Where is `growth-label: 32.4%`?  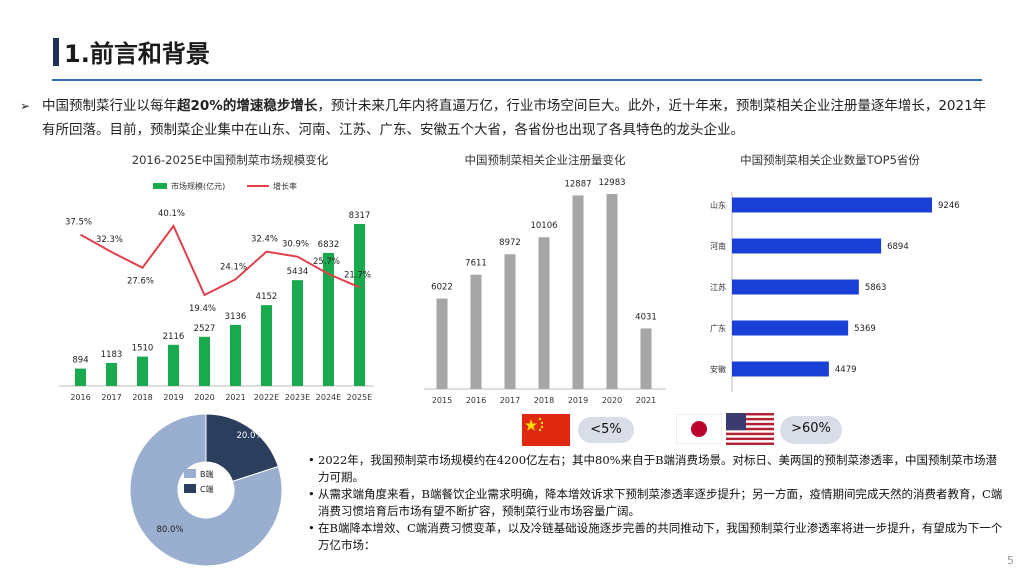 growth-label: 32.4% is located at coordinates (264, 240).